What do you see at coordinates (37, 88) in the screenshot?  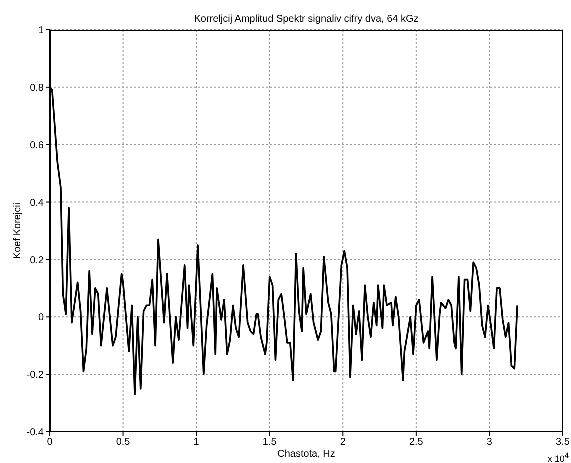 I see `y-tick-label: 0.8` at bounding box center [37, 88].